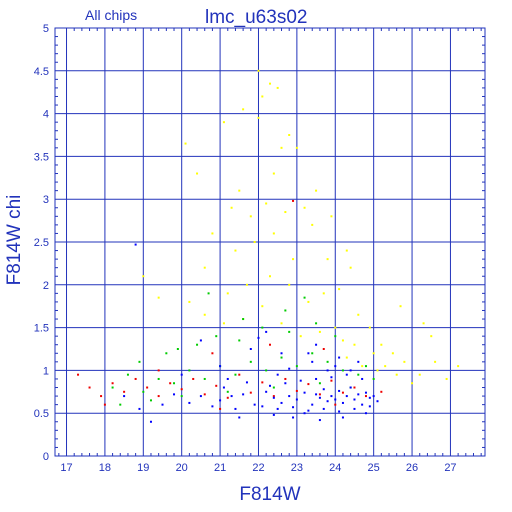  Describe the element at coordinates (182, 468) in the screenshot. I see `x-tick-label: 20` at that location.